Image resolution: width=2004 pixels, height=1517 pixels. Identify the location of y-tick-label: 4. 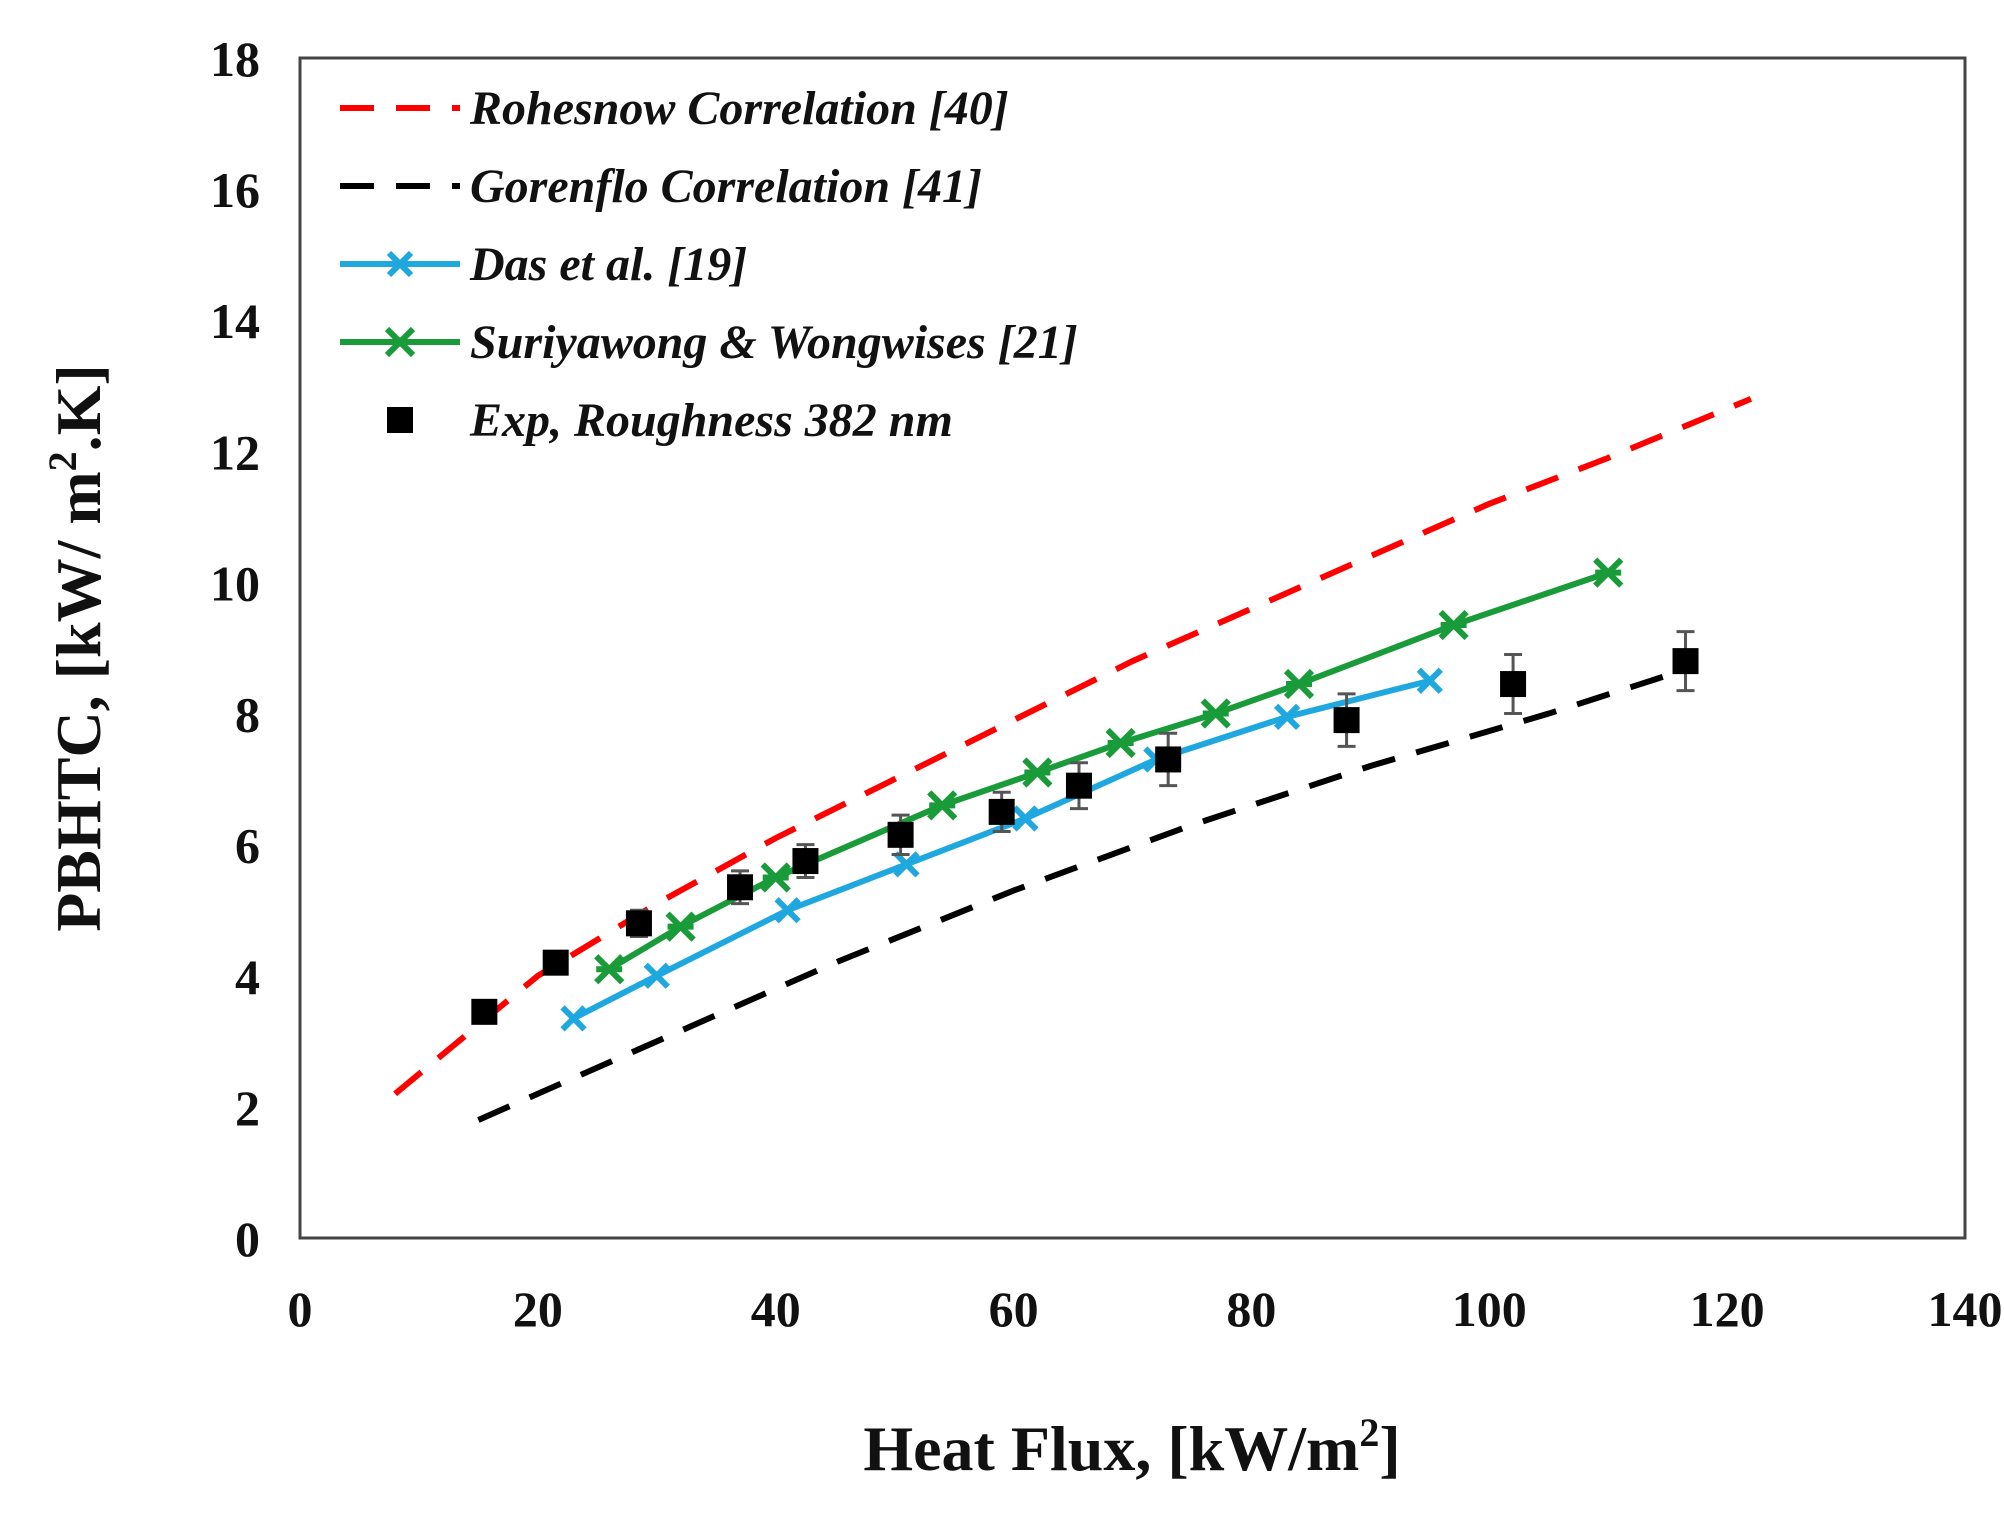
(247, 977).